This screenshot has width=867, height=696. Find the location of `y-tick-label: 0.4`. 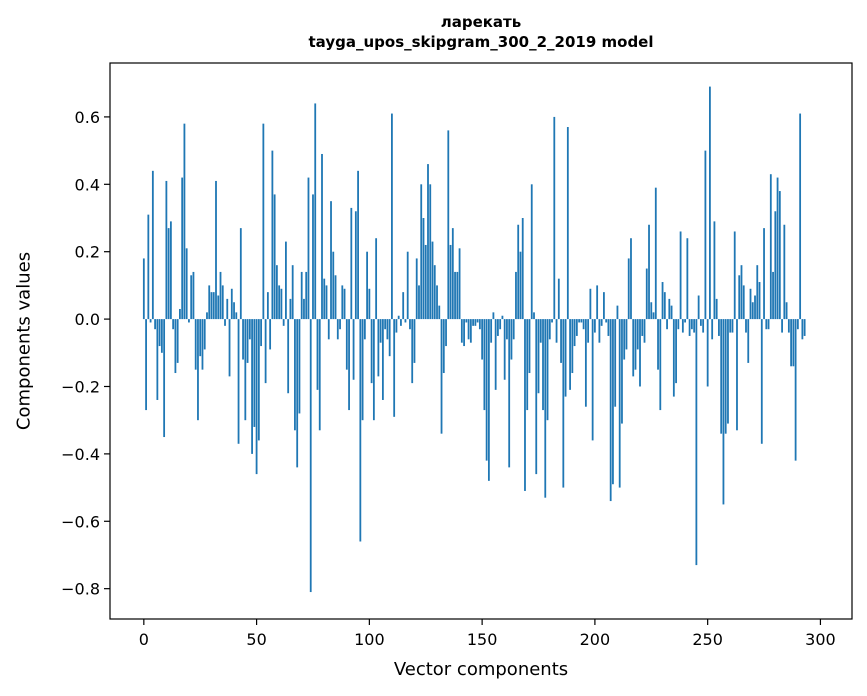

y-tick-label: 0.4 is located at coordinates (87, 184).